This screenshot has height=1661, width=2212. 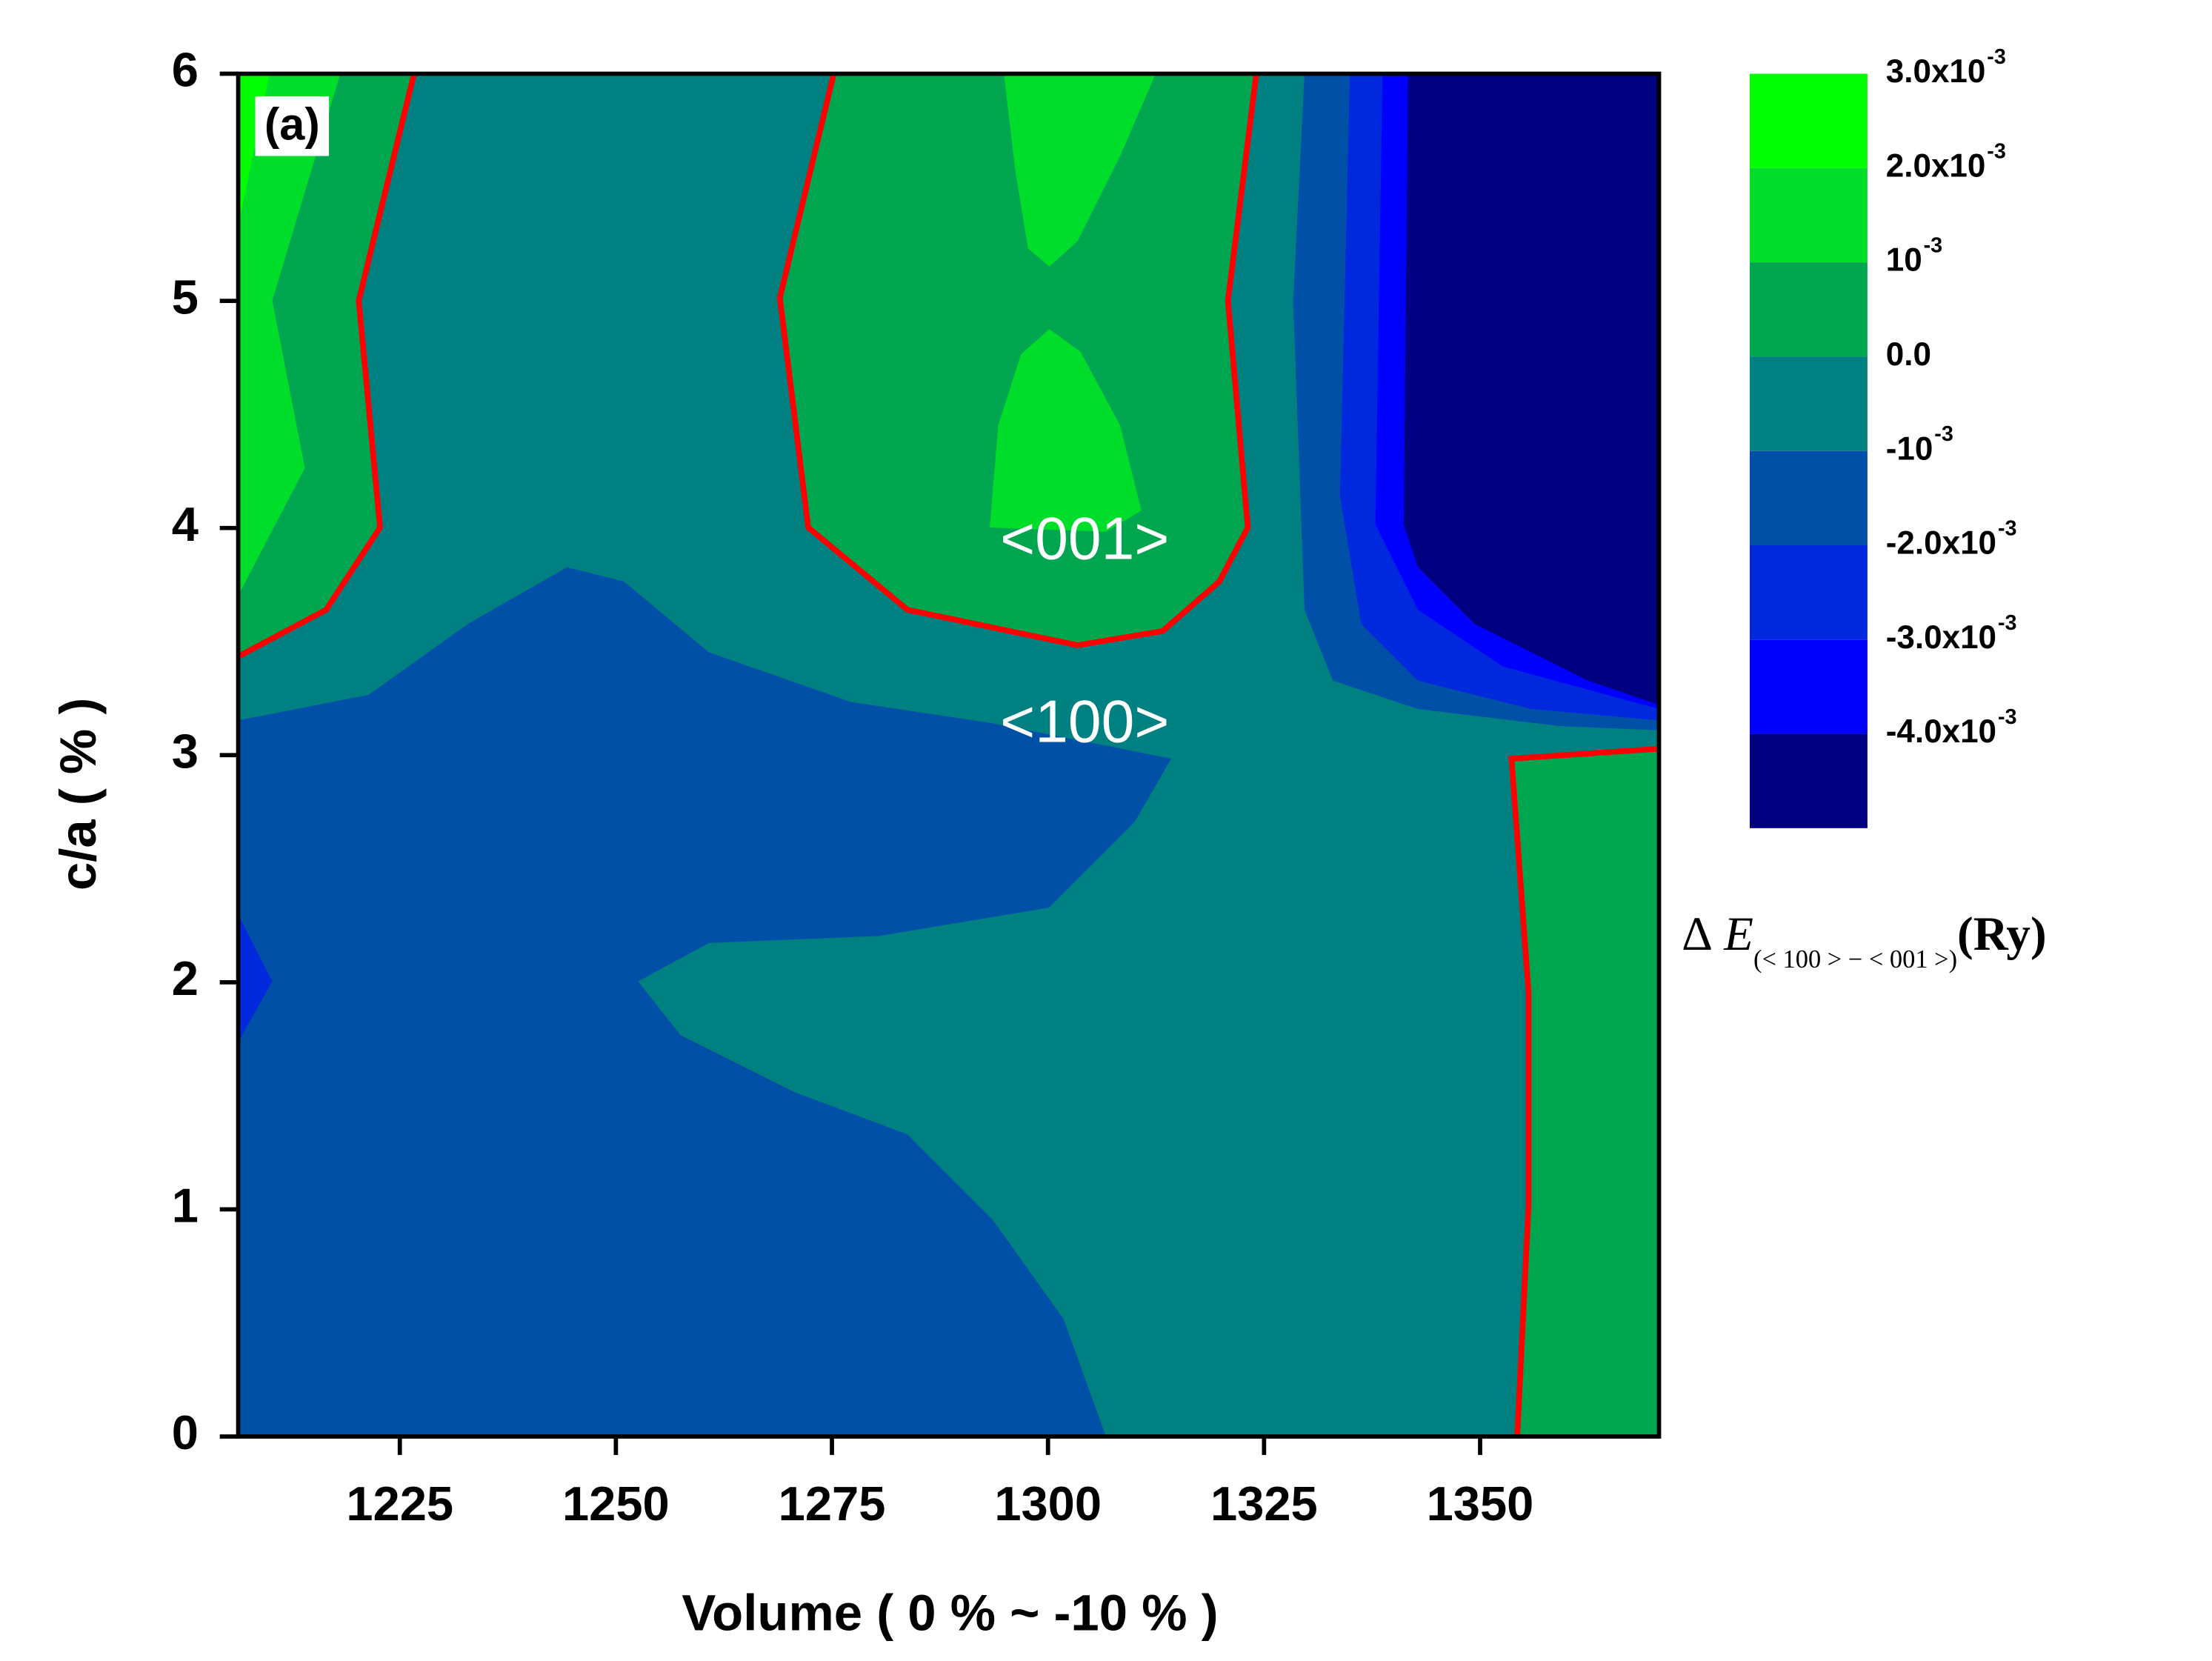 I want to click on y-tick-label: 5, so click(x=185, y=297).